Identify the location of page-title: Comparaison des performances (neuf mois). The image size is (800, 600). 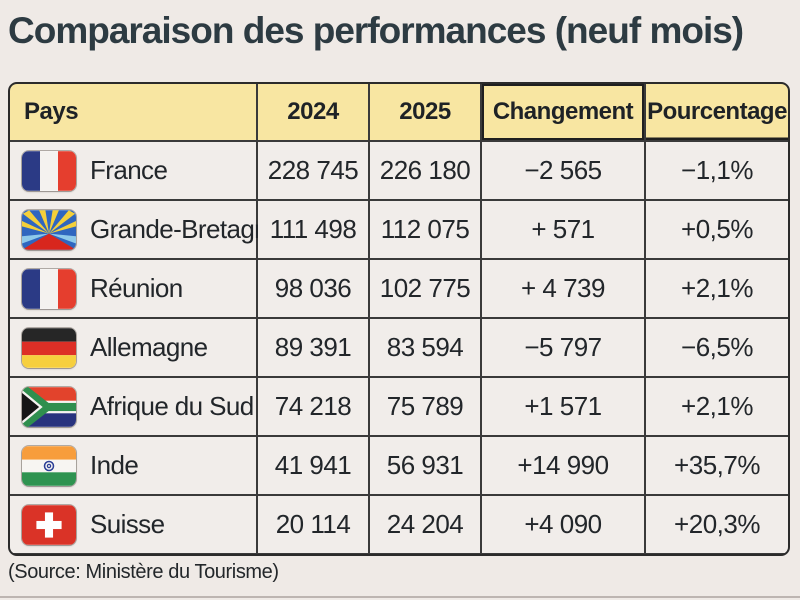
(376, 30).